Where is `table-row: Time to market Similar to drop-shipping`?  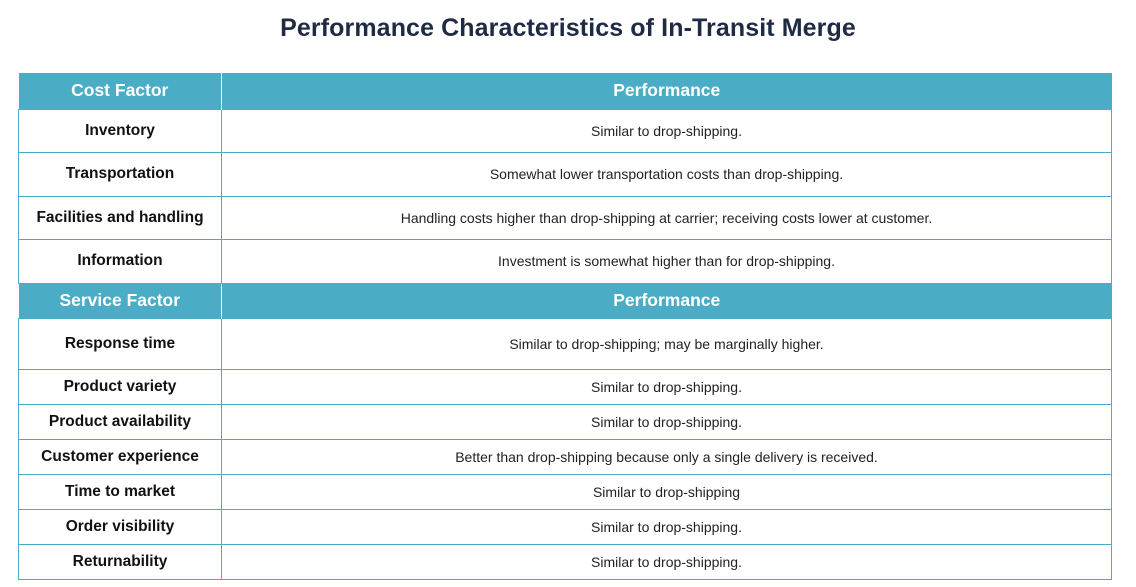 table-row: Time to market Similar to drop-shipping is located at coordinates (565, 491).